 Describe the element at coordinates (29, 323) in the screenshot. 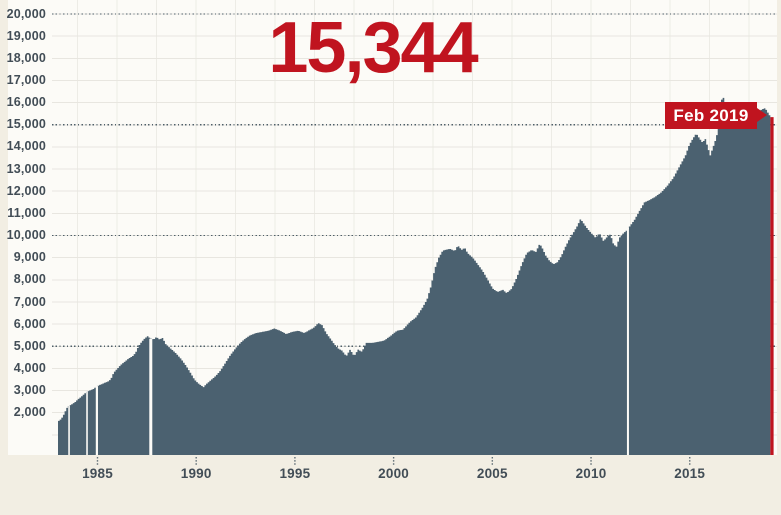

I see `y-axis-label: 6,000` at that location.